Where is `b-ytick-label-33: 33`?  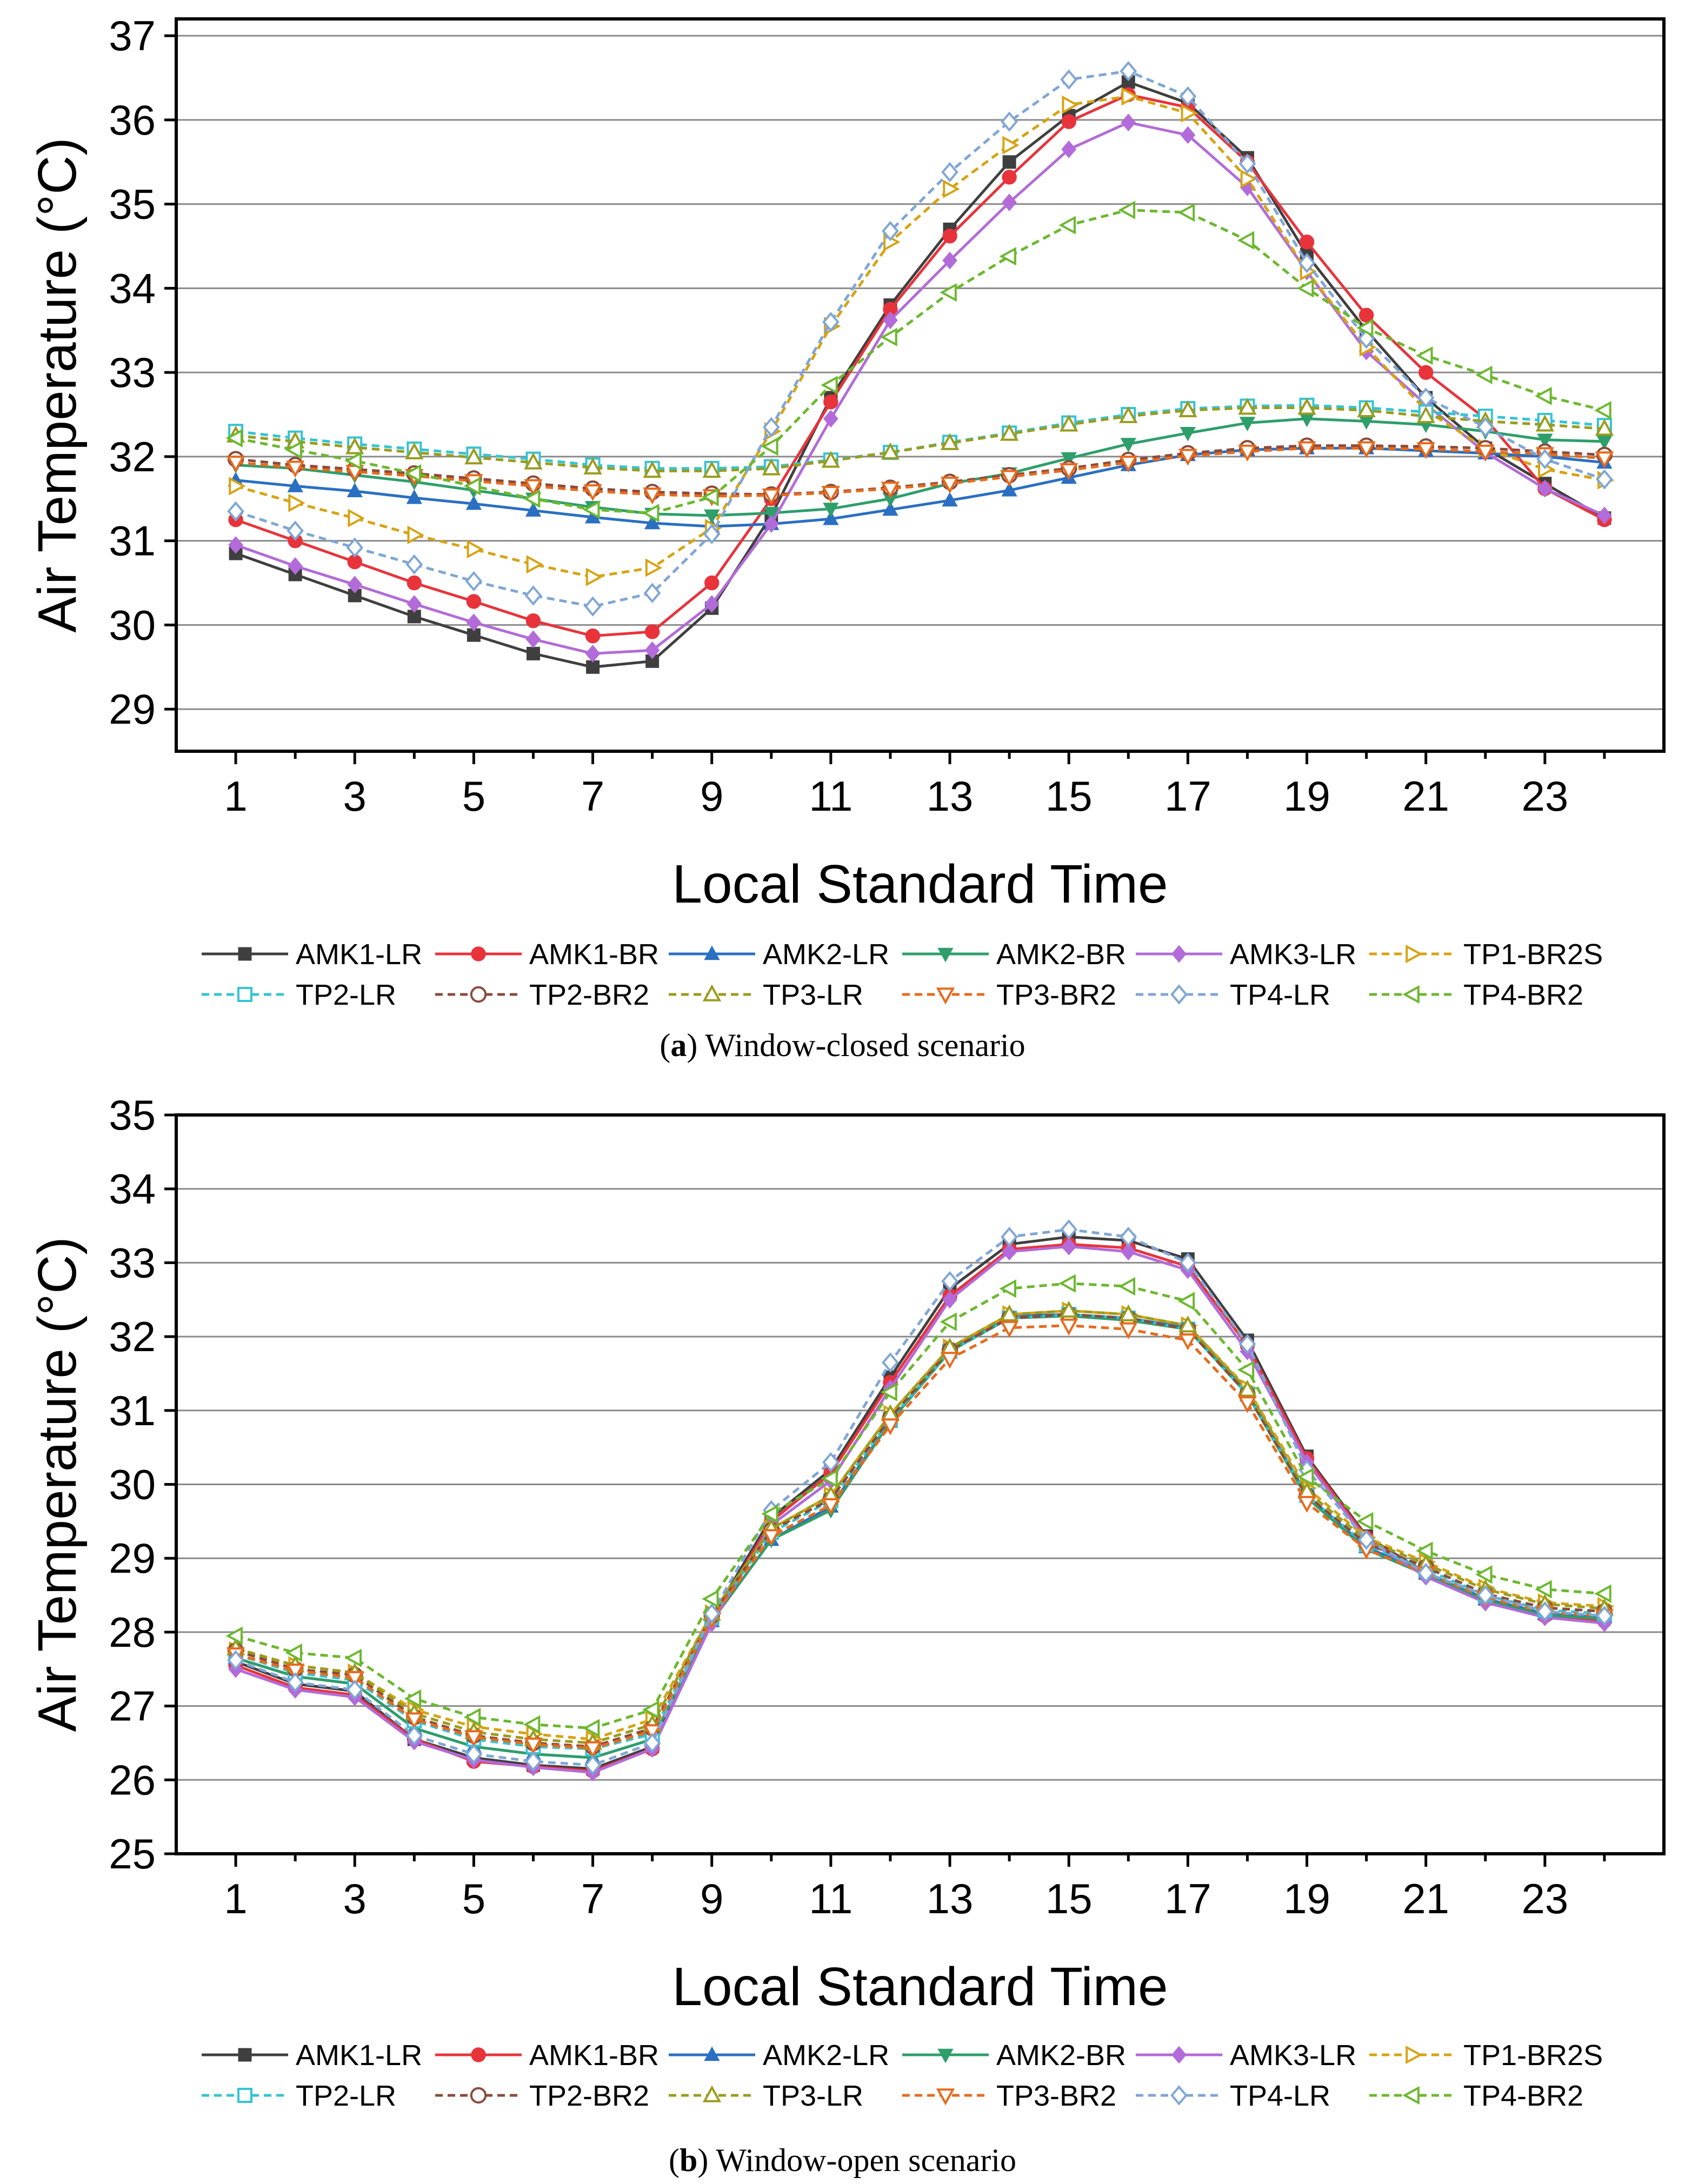
b-ytick-label-33: 33 is located at coordinates (132, 1262).